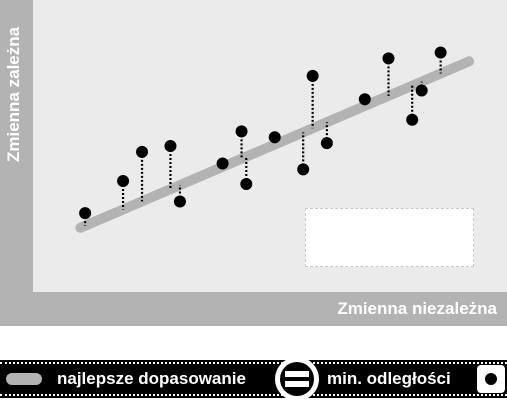 Image resolution: width=507 pixels, height=404 pixels. What do you see at coordinates (491, 379) in the screenshot?
I see `dot-icon` at bounding box center [491, 379].